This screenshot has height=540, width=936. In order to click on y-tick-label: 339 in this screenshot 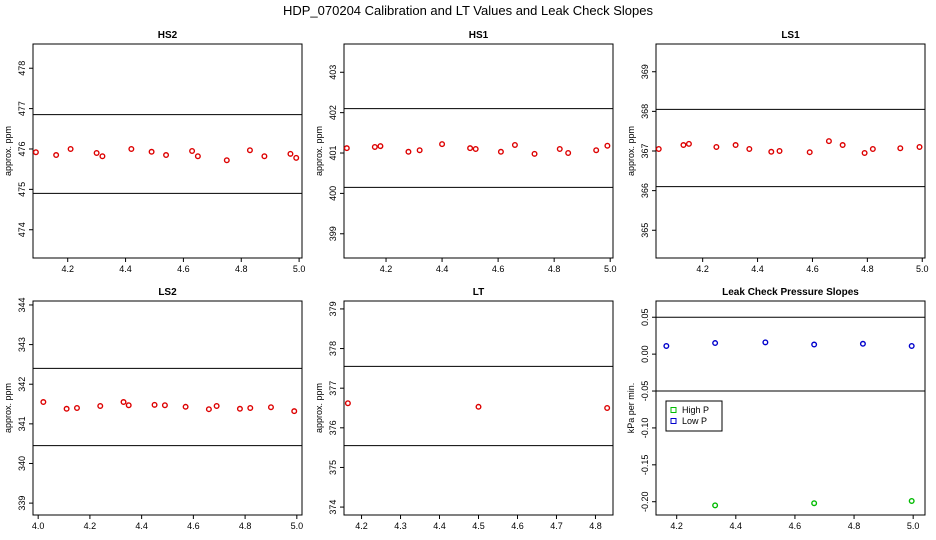, I will do `click(22, 503)`.